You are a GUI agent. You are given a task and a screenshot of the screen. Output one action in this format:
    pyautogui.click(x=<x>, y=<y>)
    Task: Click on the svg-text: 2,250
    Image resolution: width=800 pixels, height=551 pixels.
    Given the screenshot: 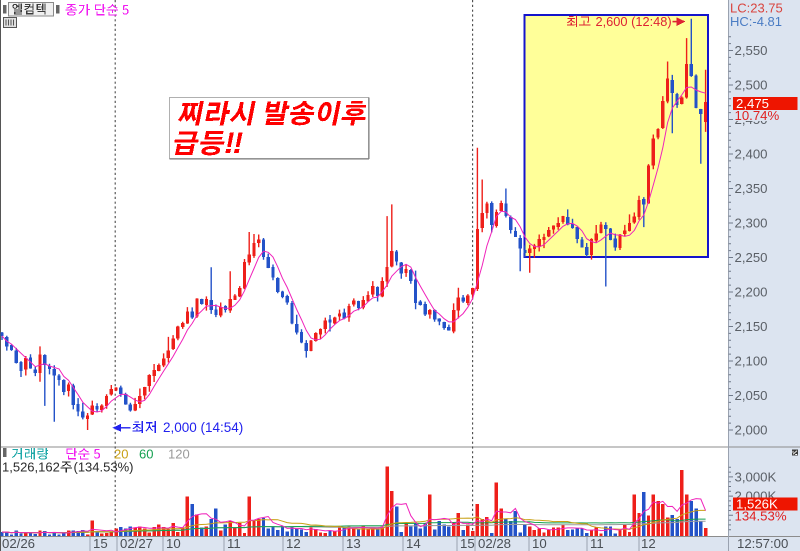 What is the action you would take?
    pyautogui.click(x=751, y=257)
    